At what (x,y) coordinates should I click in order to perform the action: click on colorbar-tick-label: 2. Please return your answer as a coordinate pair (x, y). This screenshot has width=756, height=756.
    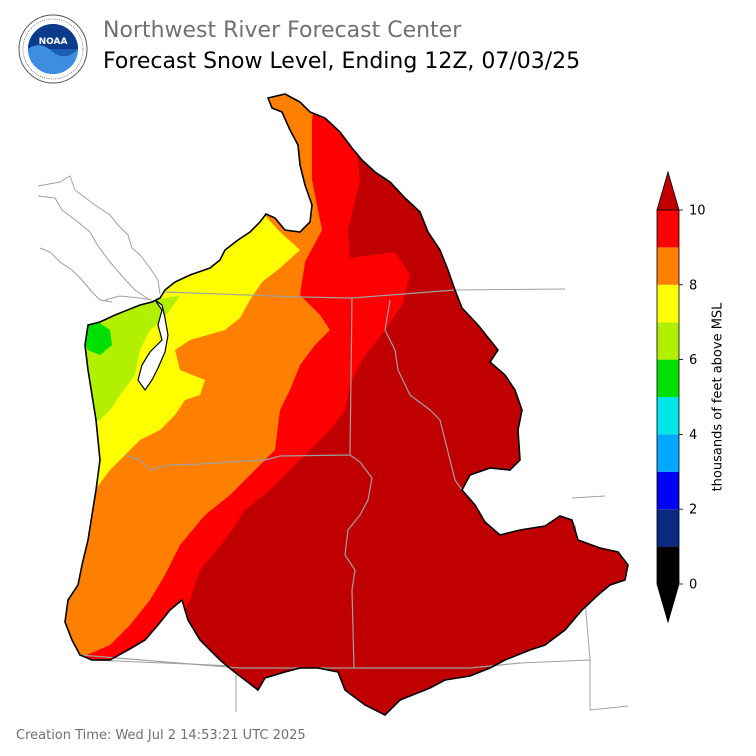
    Looking at the image, I should click on (693, 510).